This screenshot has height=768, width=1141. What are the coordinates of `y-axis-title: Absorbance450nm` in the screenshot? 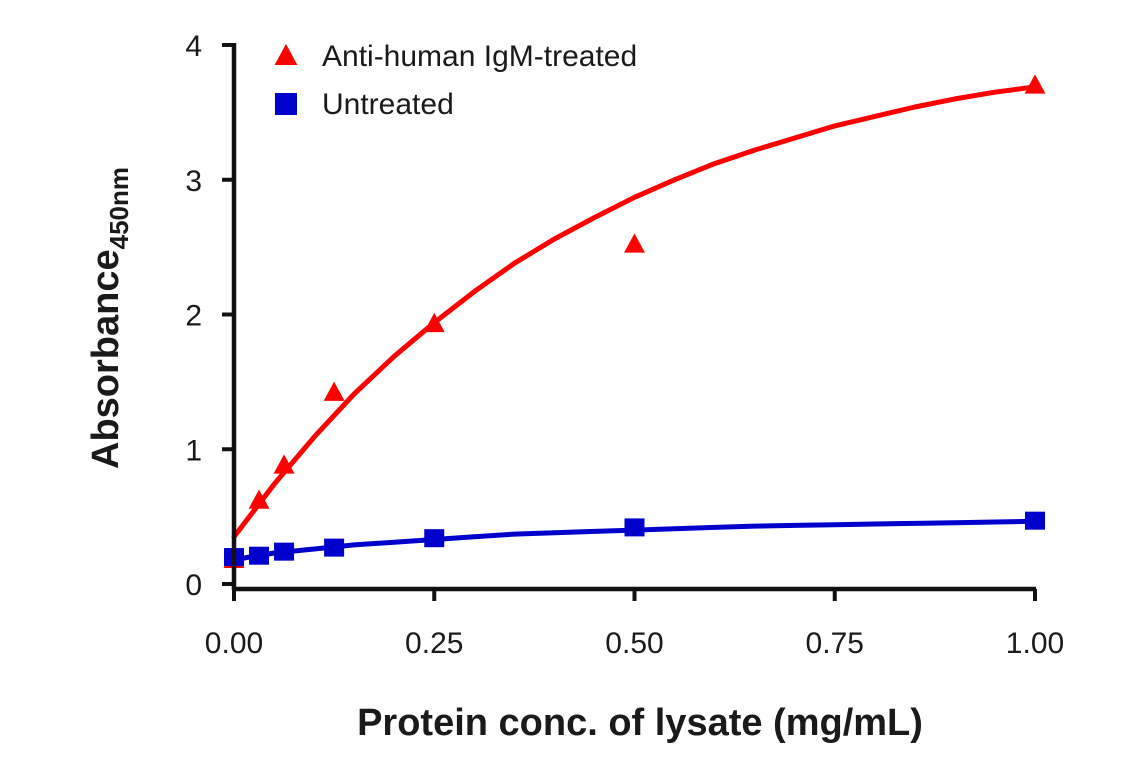 It's located at (109, 318).